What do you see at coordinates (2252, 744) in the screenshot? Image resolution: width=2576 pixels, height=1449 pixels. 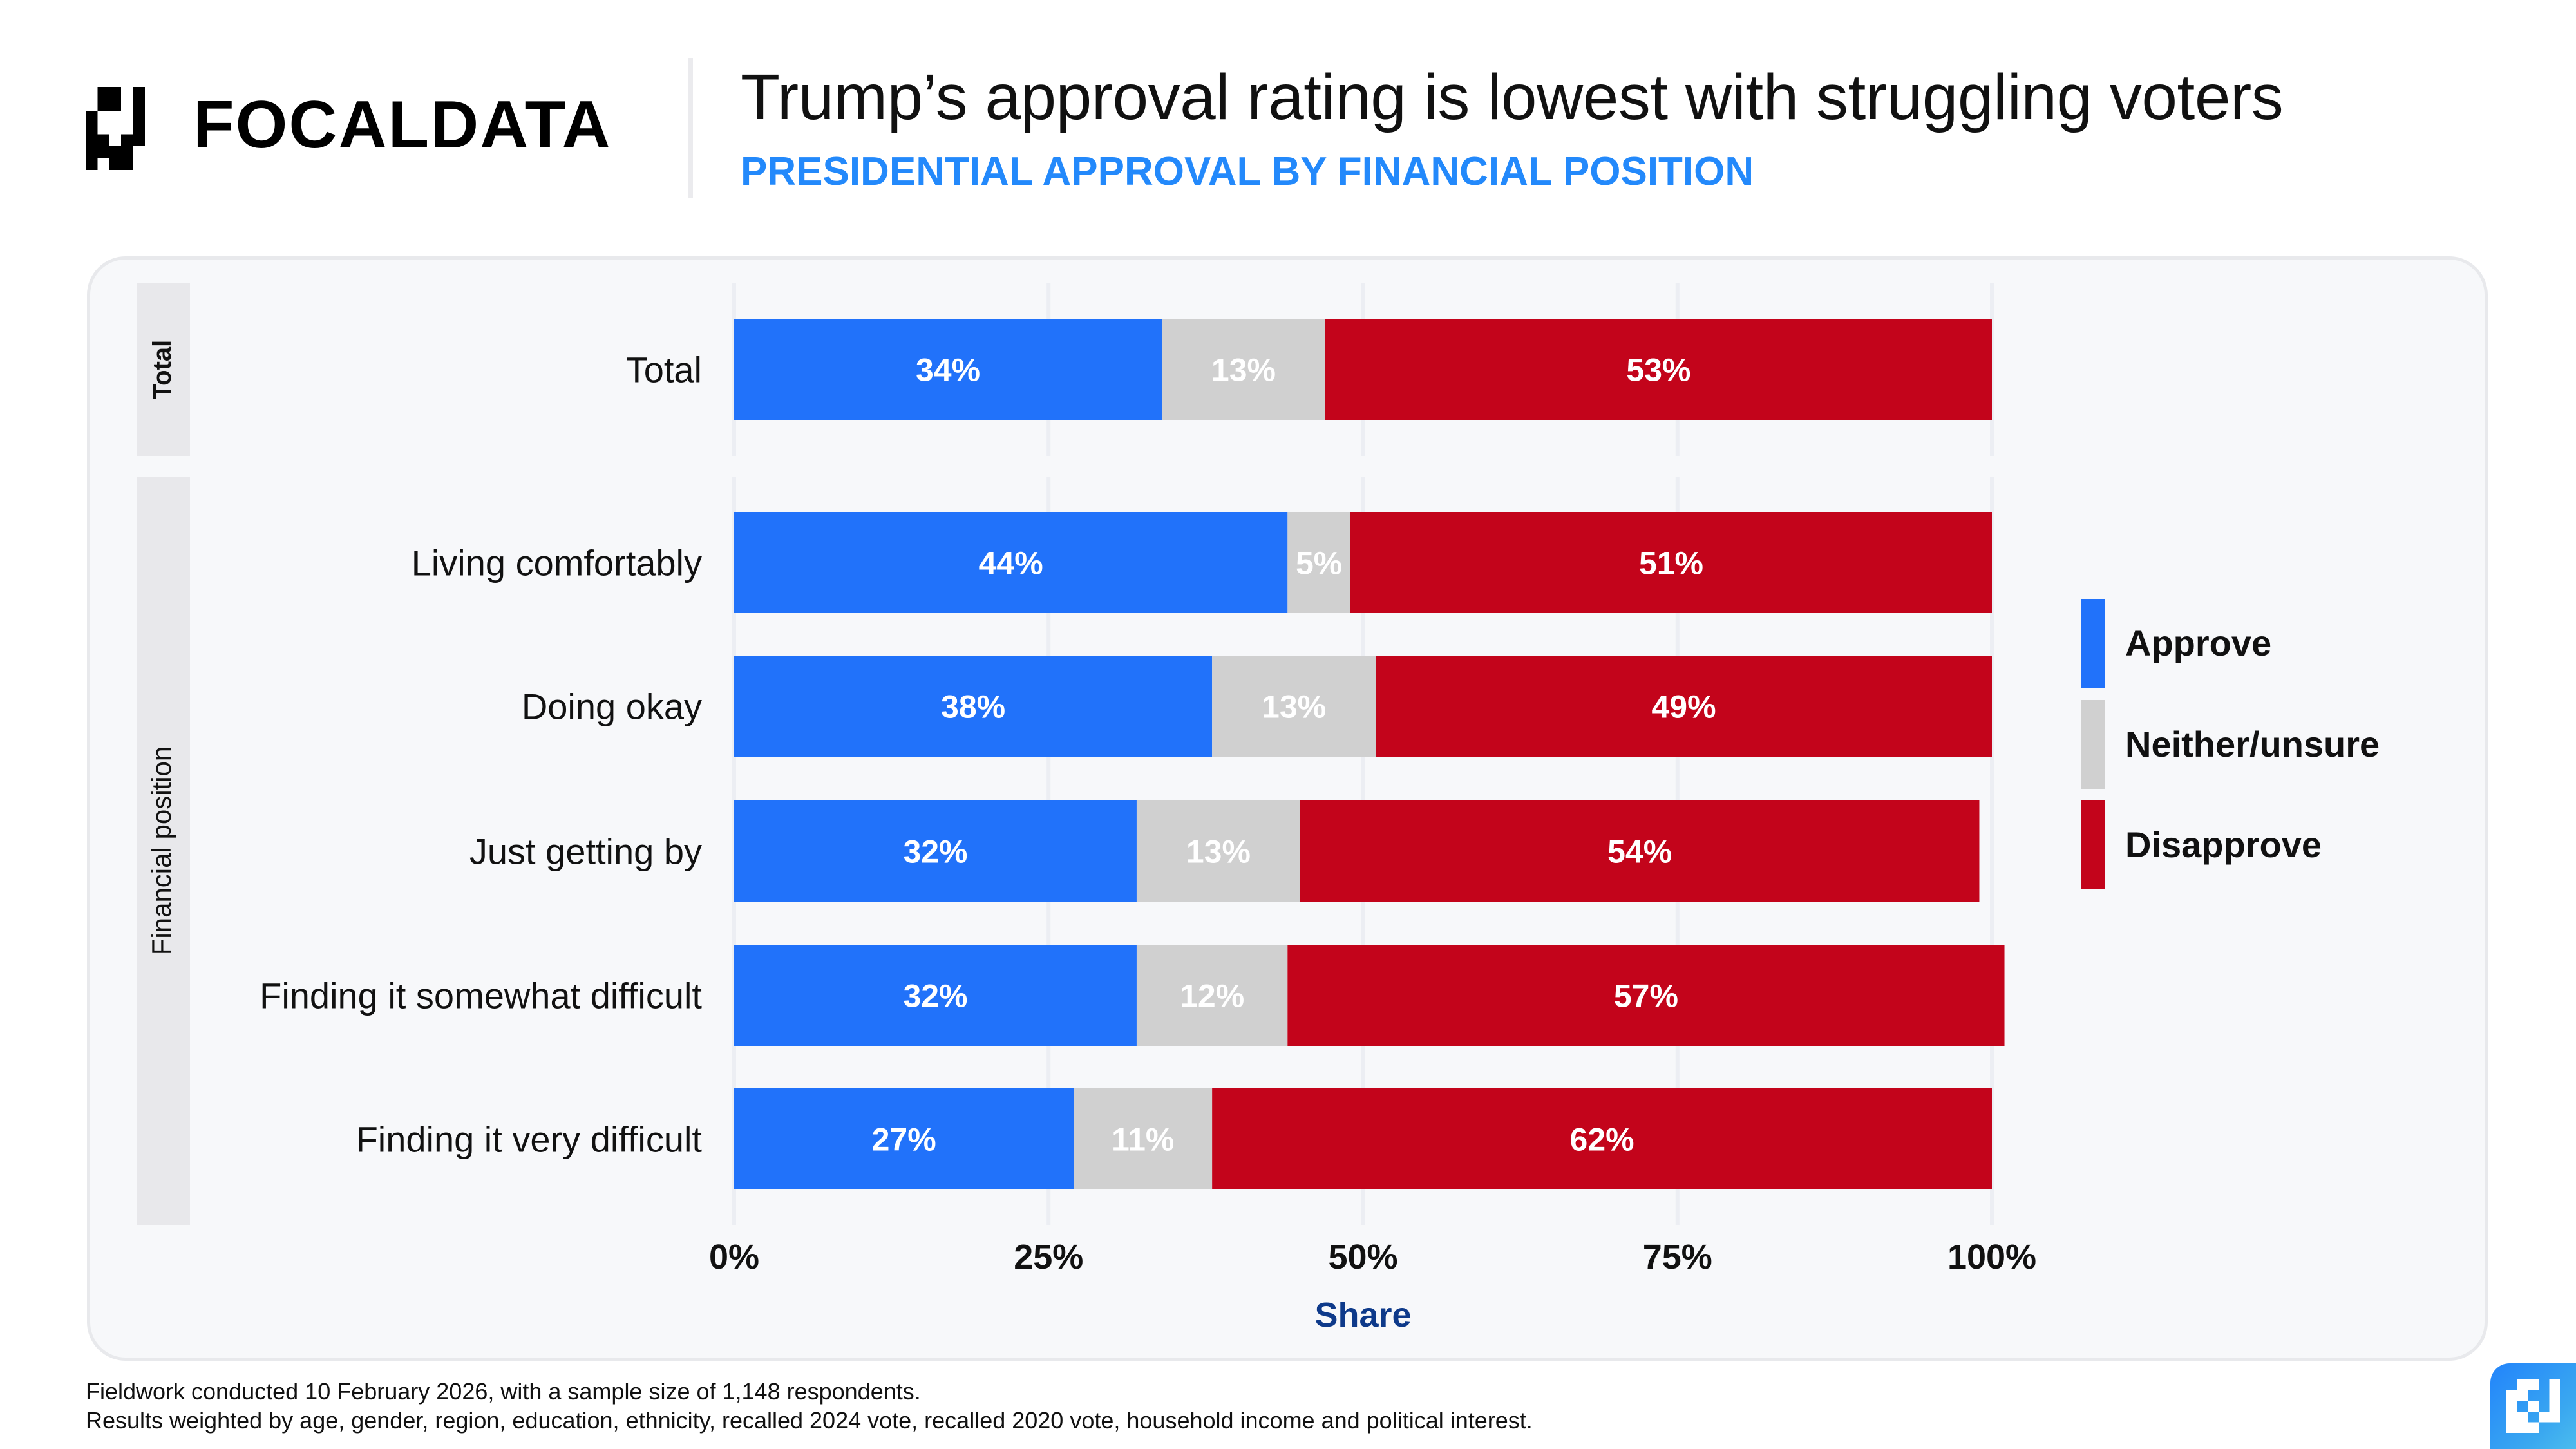 I see `legend-label: Neither/unsure` at bounding box center [2252, 744].